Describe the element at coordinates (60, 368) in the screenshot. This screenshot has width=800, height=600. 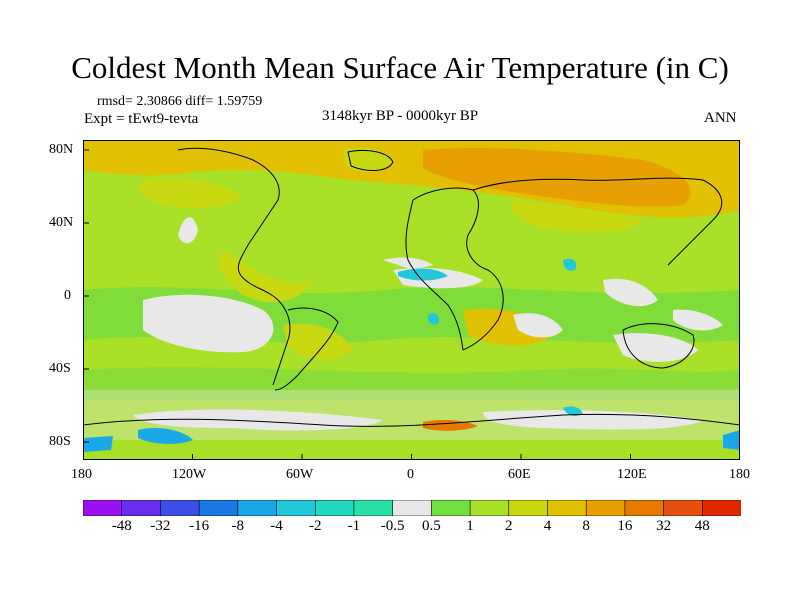
I see `lat-tick-label: 40S` at that location.